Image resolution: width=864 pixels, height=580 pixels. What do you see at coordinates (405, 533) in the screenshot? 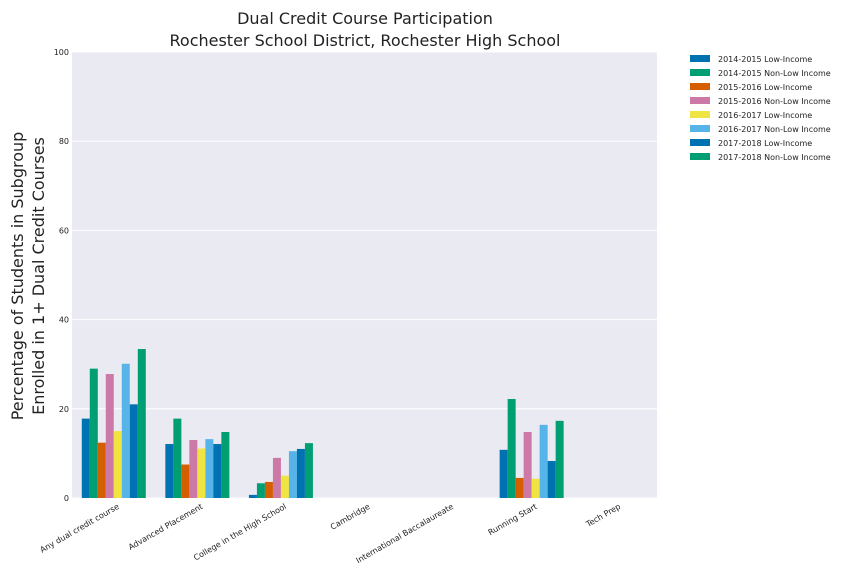
I see `x-tick-label: International Baccalaureate` at bounding box center [405, 533].